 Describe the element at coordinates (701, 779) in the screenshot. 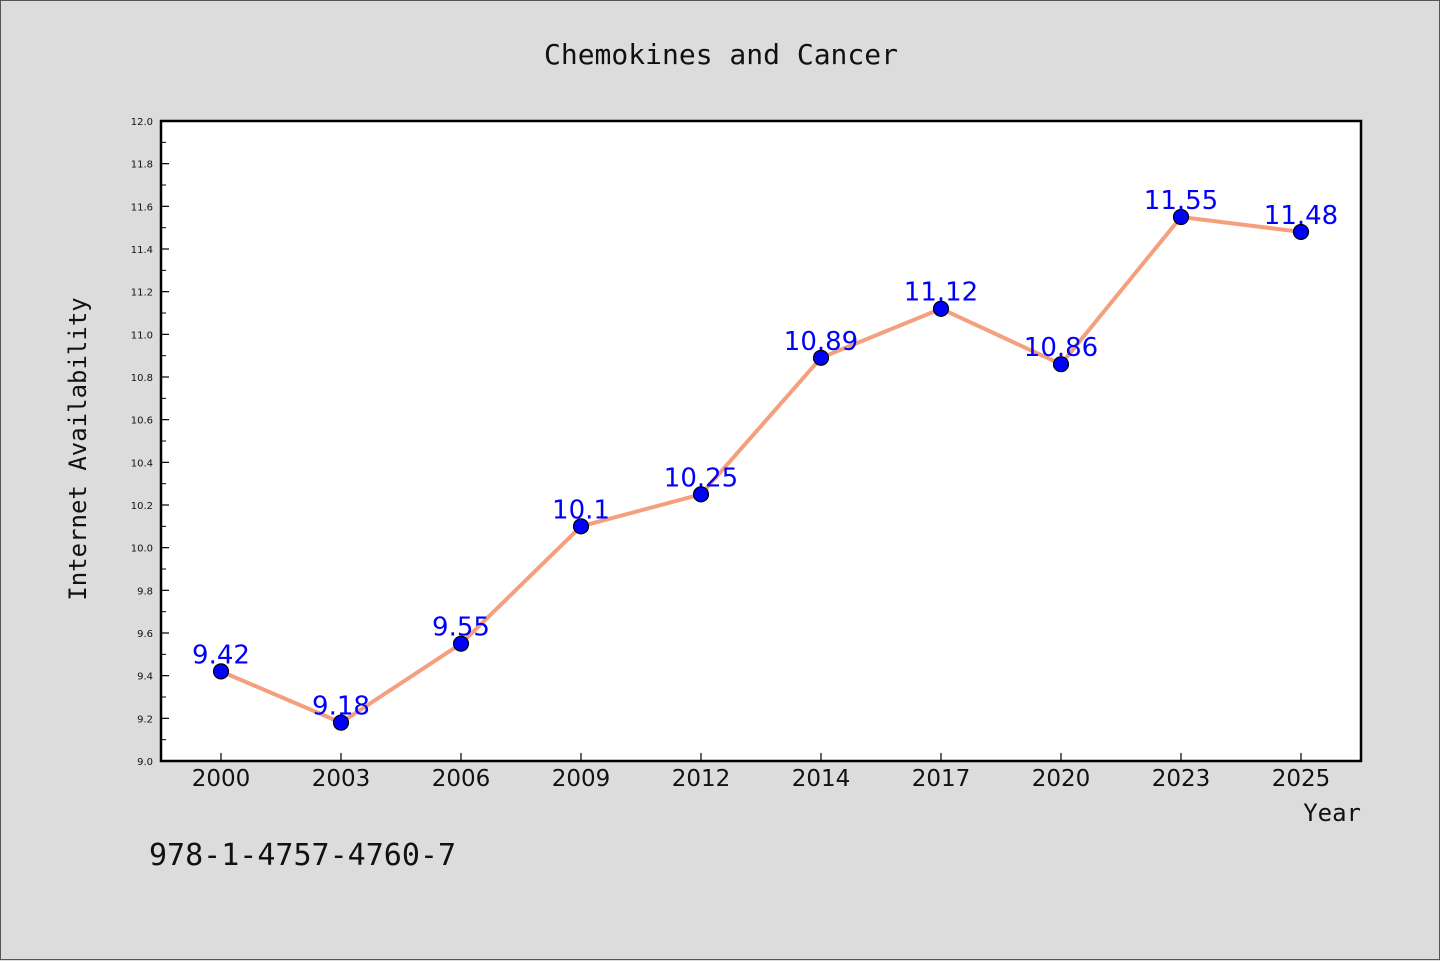

I see `x-tick-label: 2012` at that location.